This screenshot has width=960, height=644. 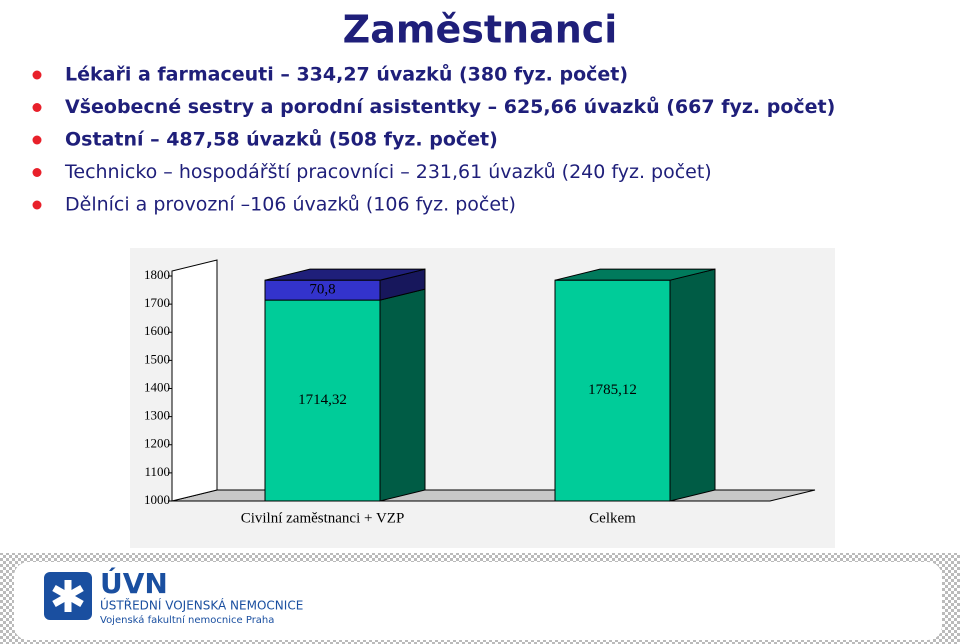 I want to click on x-tick-label: Civilní zaměstnanci + VZP, so click(x=323, y=518).